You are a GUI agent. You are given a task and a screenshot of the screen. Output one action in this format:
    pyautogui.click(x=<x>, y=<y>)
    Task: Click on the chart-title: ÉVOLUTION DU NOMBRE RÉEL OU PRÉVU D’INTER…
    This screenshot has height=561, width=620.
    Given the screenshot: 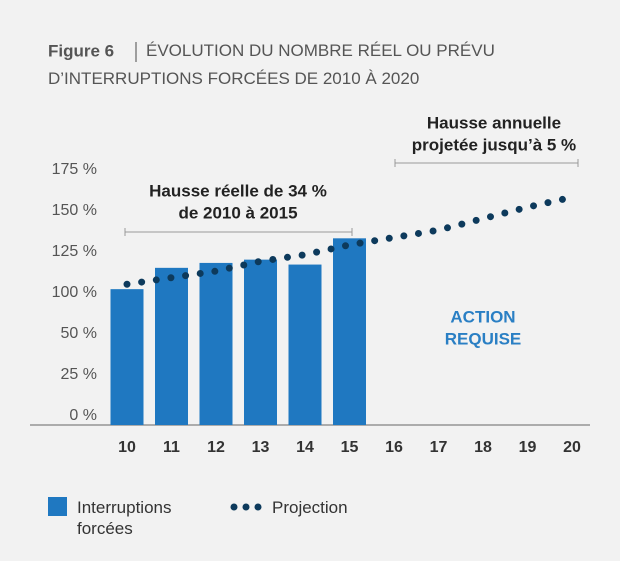 What is the action you would take?
    pyautogui.click(x=271, y=64)
    